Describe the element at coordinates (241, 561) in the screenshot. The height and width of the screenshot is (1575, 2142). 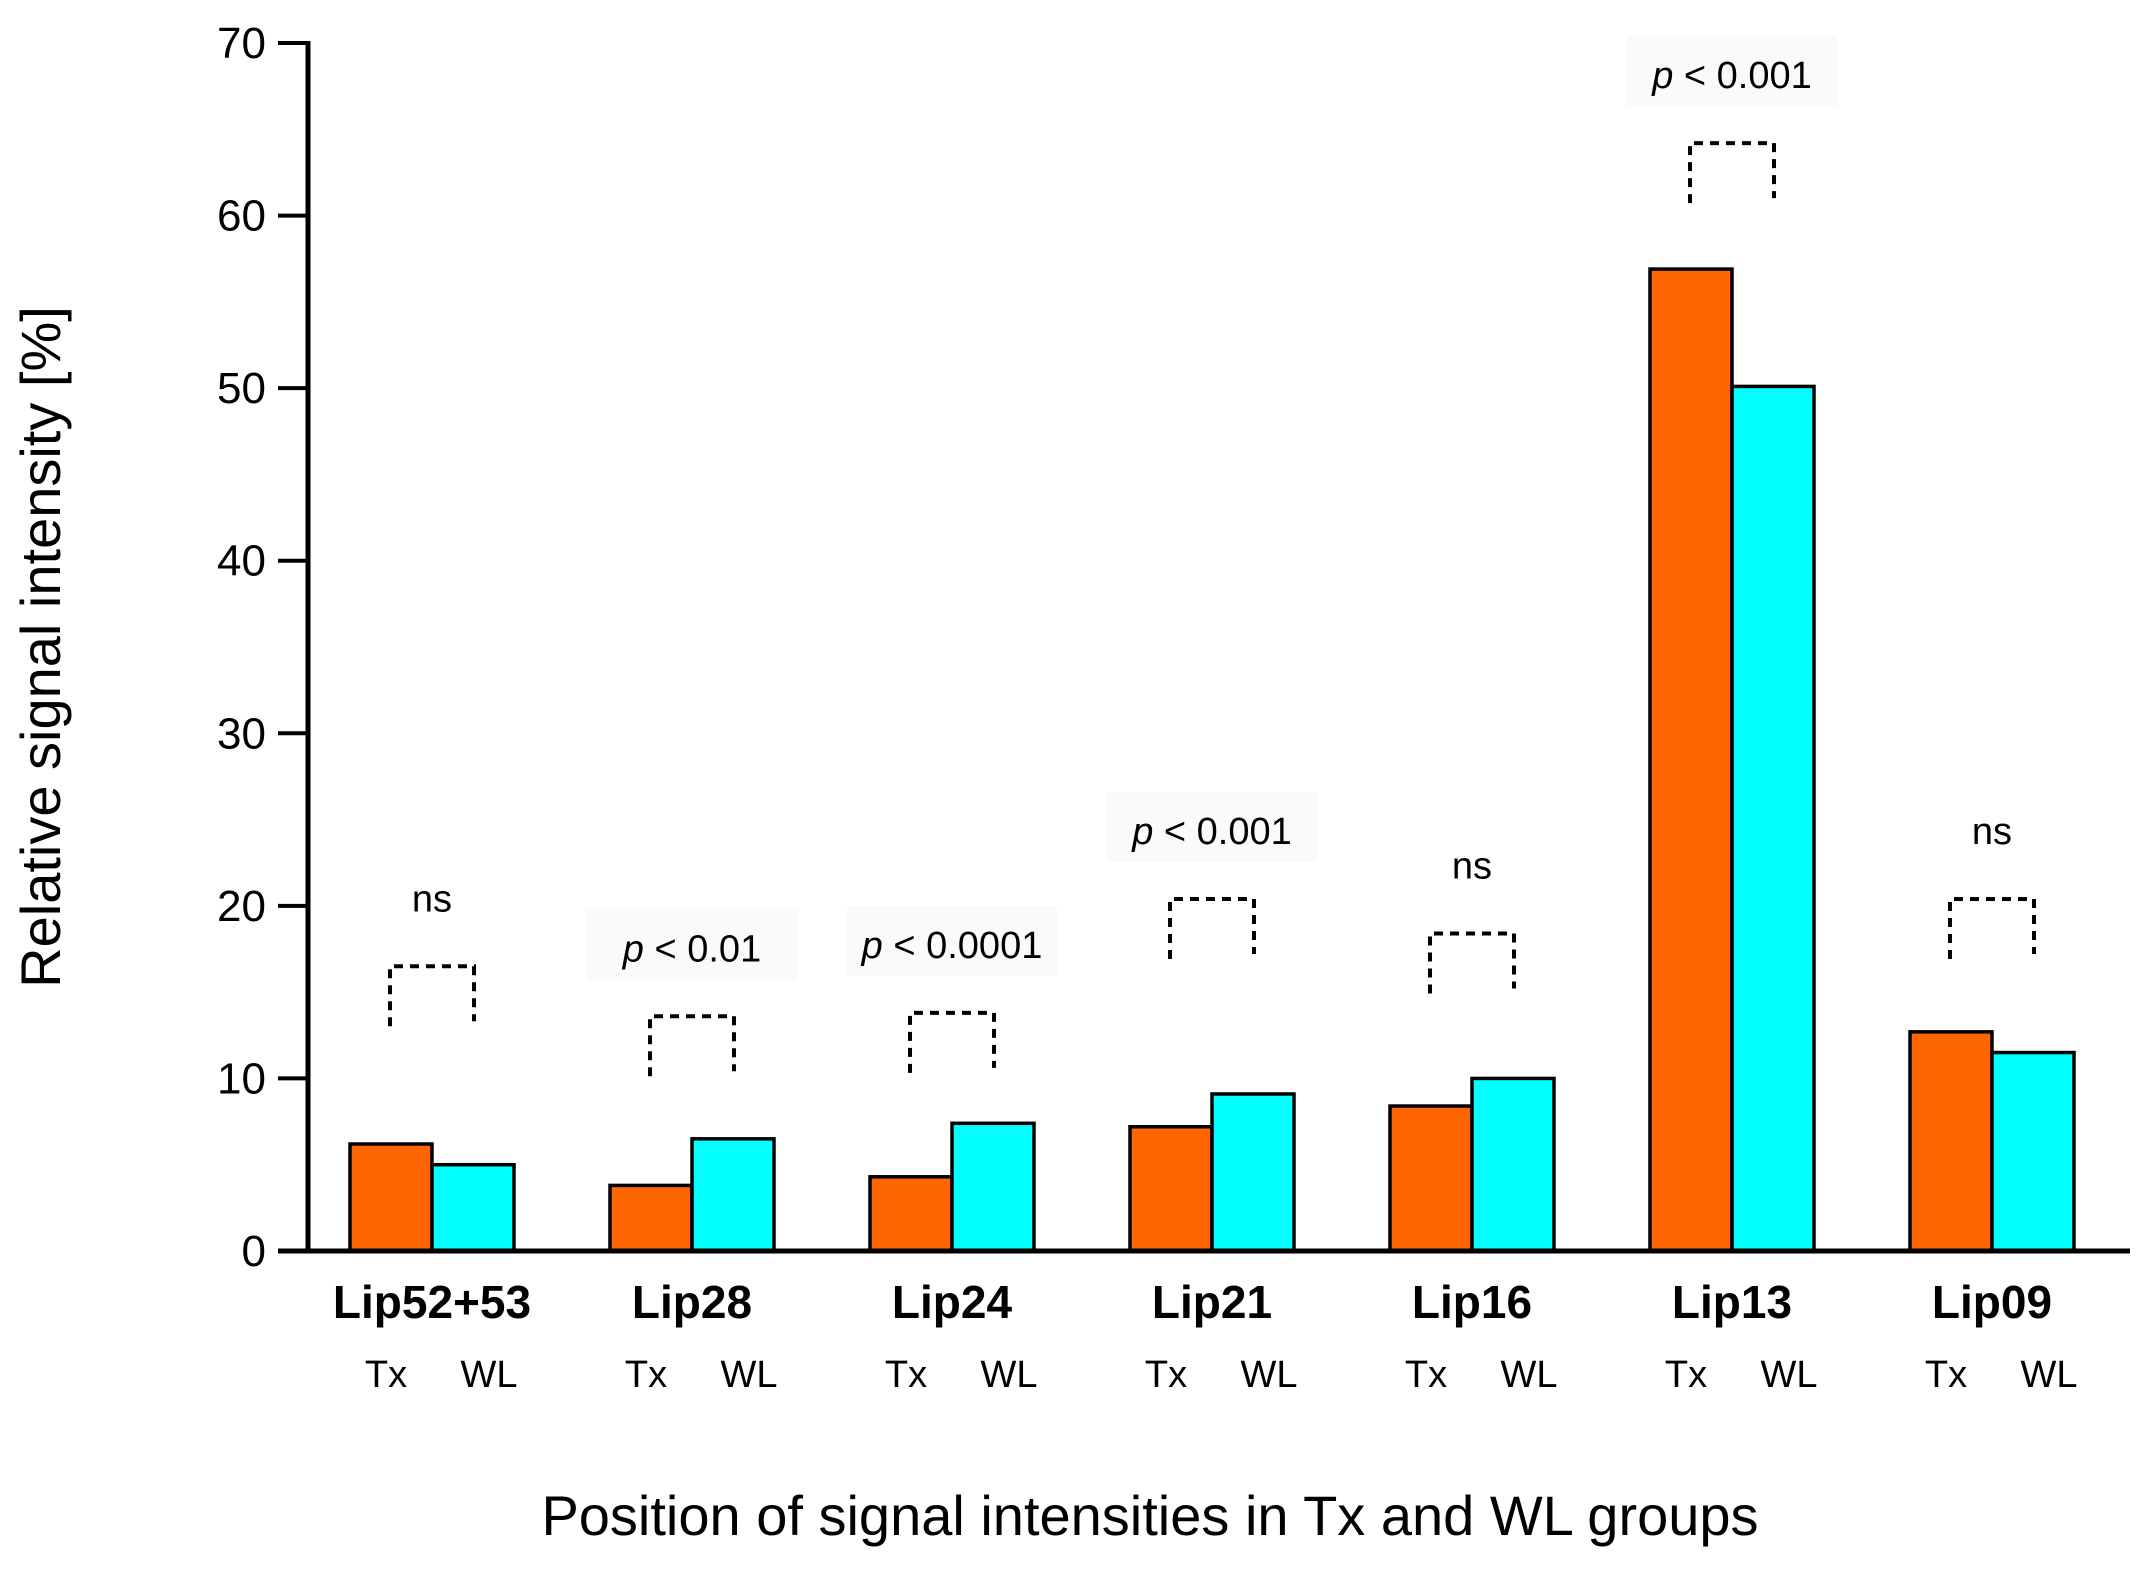
I see `y-tick-label: 40` at that location.